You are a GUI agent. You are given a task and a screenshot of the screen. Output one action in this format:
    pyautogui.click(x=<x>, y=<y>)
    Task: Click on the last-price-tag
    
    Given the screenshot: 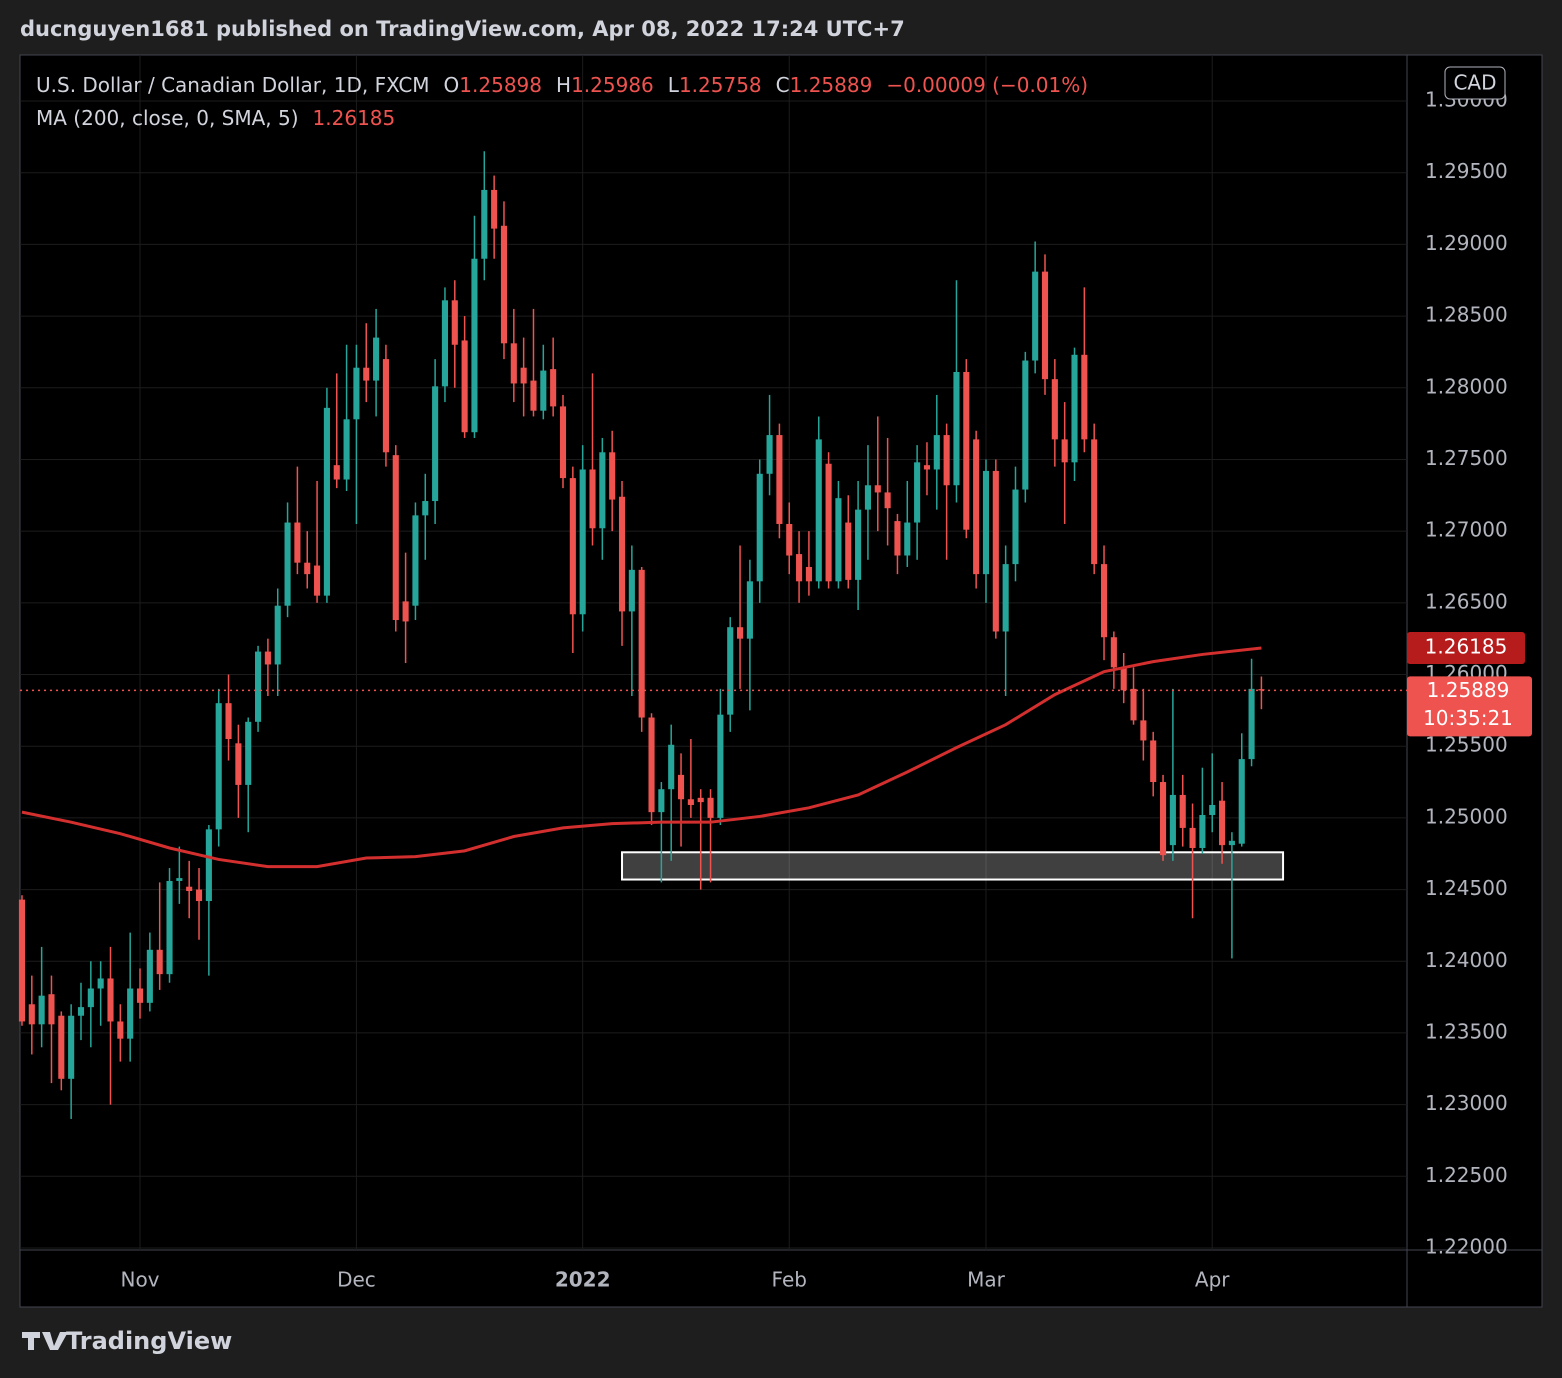 What is the action you would take?
    pyautogui.click(x=1469, y=706)
    